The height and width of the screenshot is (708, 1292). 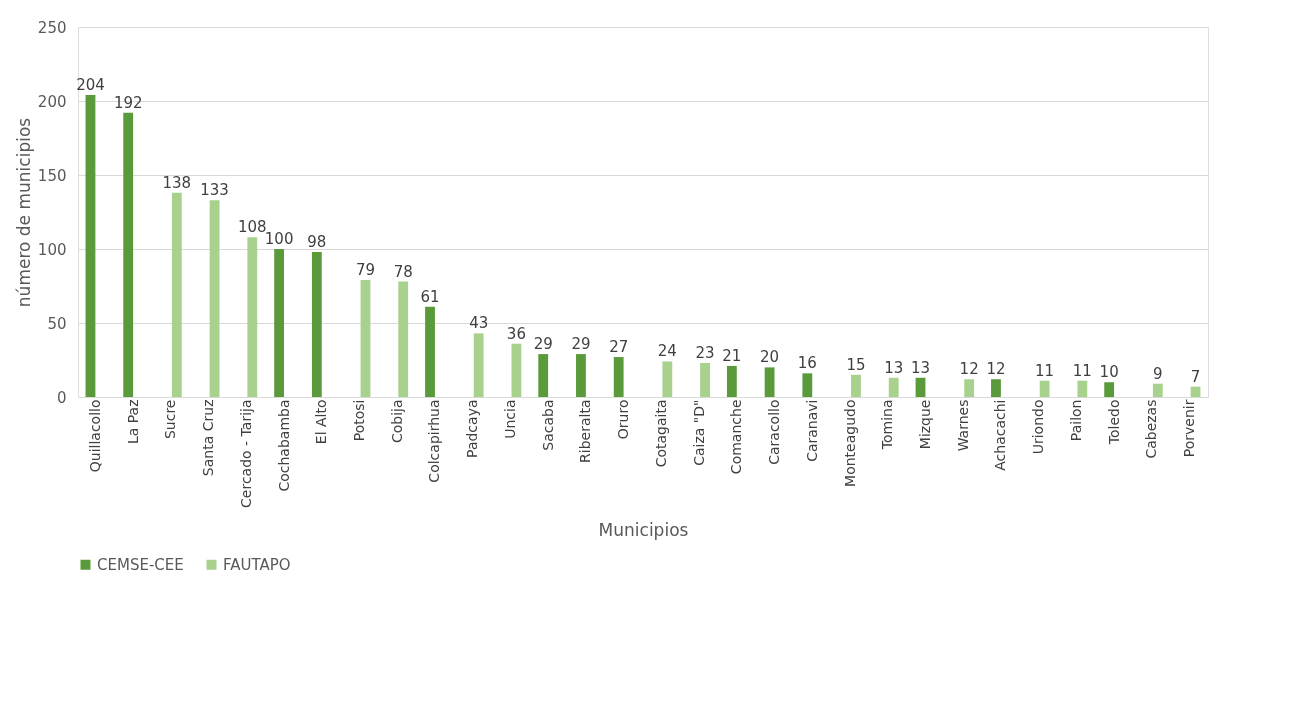 I want to click on x-tick-label: Mizque, so click(x=924, y=424).